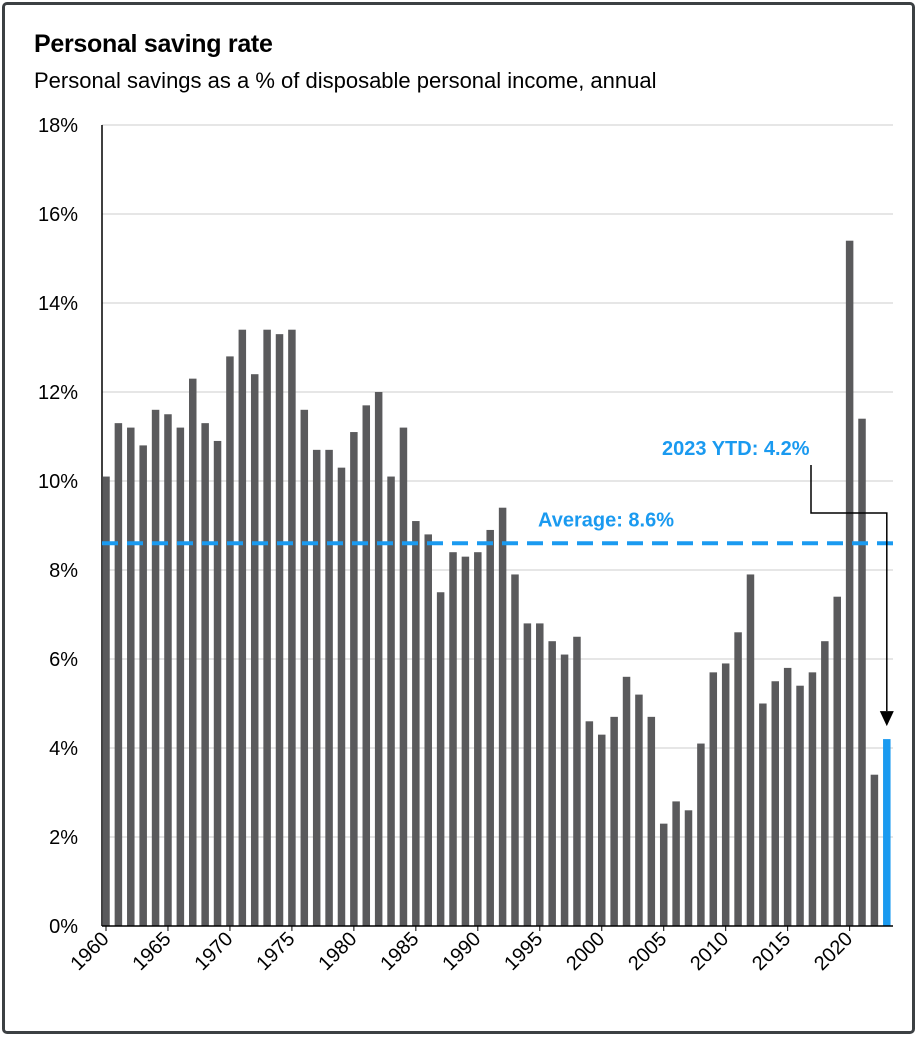 This screenshot has height=1040, width=921. Describe the element at coordinates (771, 951) in the screenshot. I see `x-tick-label: 2015` at that location.